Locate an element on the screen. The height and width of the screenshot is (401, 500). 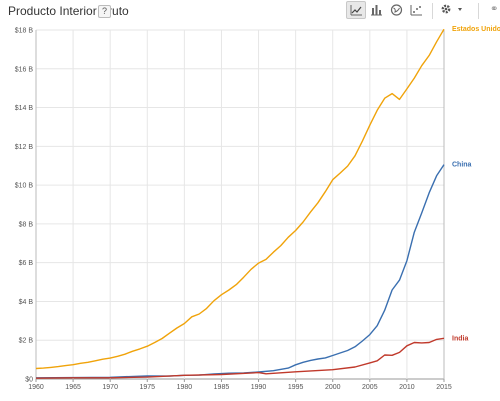
link-icon: ⚭ is located at coordinates (494, 9).